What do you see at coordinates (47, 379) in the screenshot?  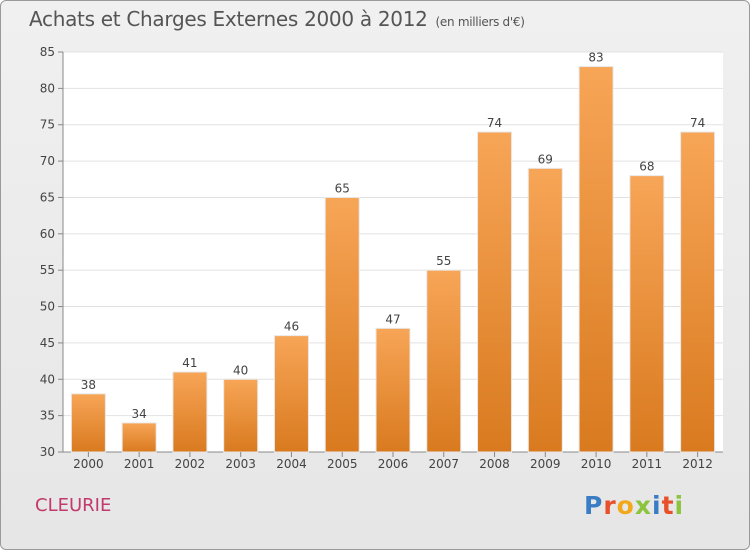 I see `y-tick-label: 40` at bounding box center [47, 379].